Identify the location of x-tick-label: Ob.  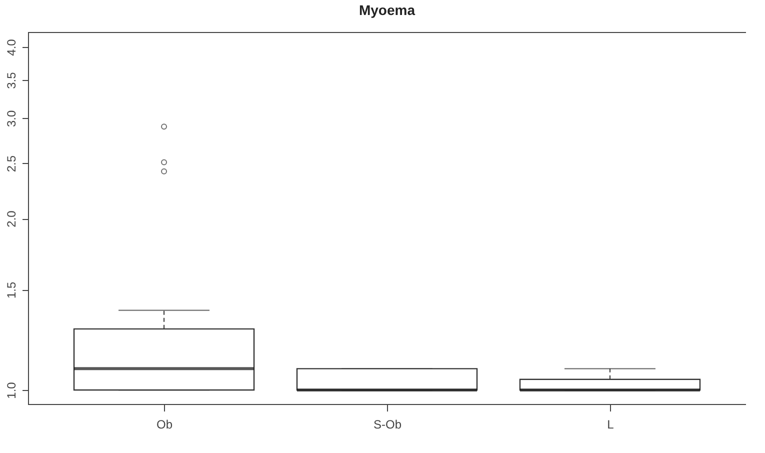
(164, 425).